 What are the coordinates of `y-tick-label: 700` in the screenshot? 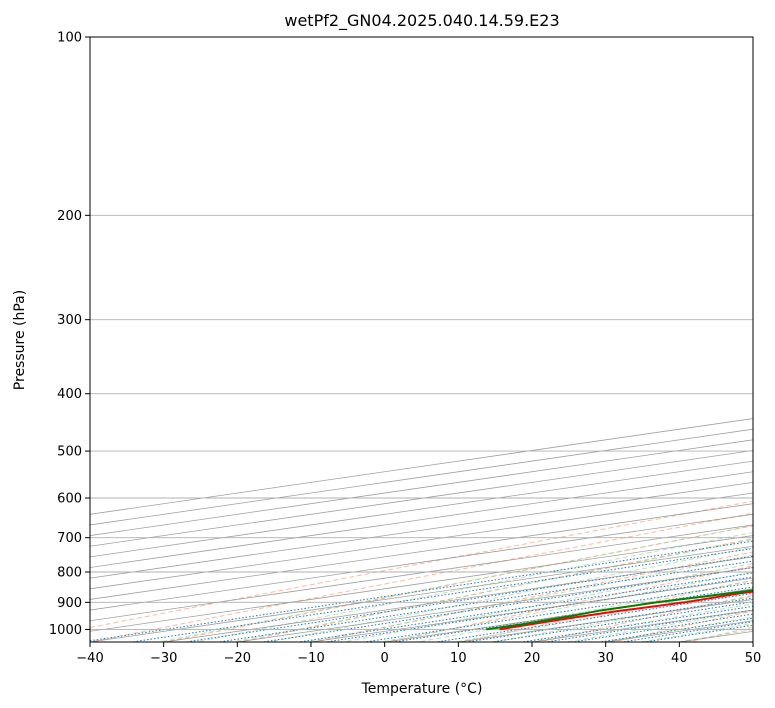 It's located at (69, 538).